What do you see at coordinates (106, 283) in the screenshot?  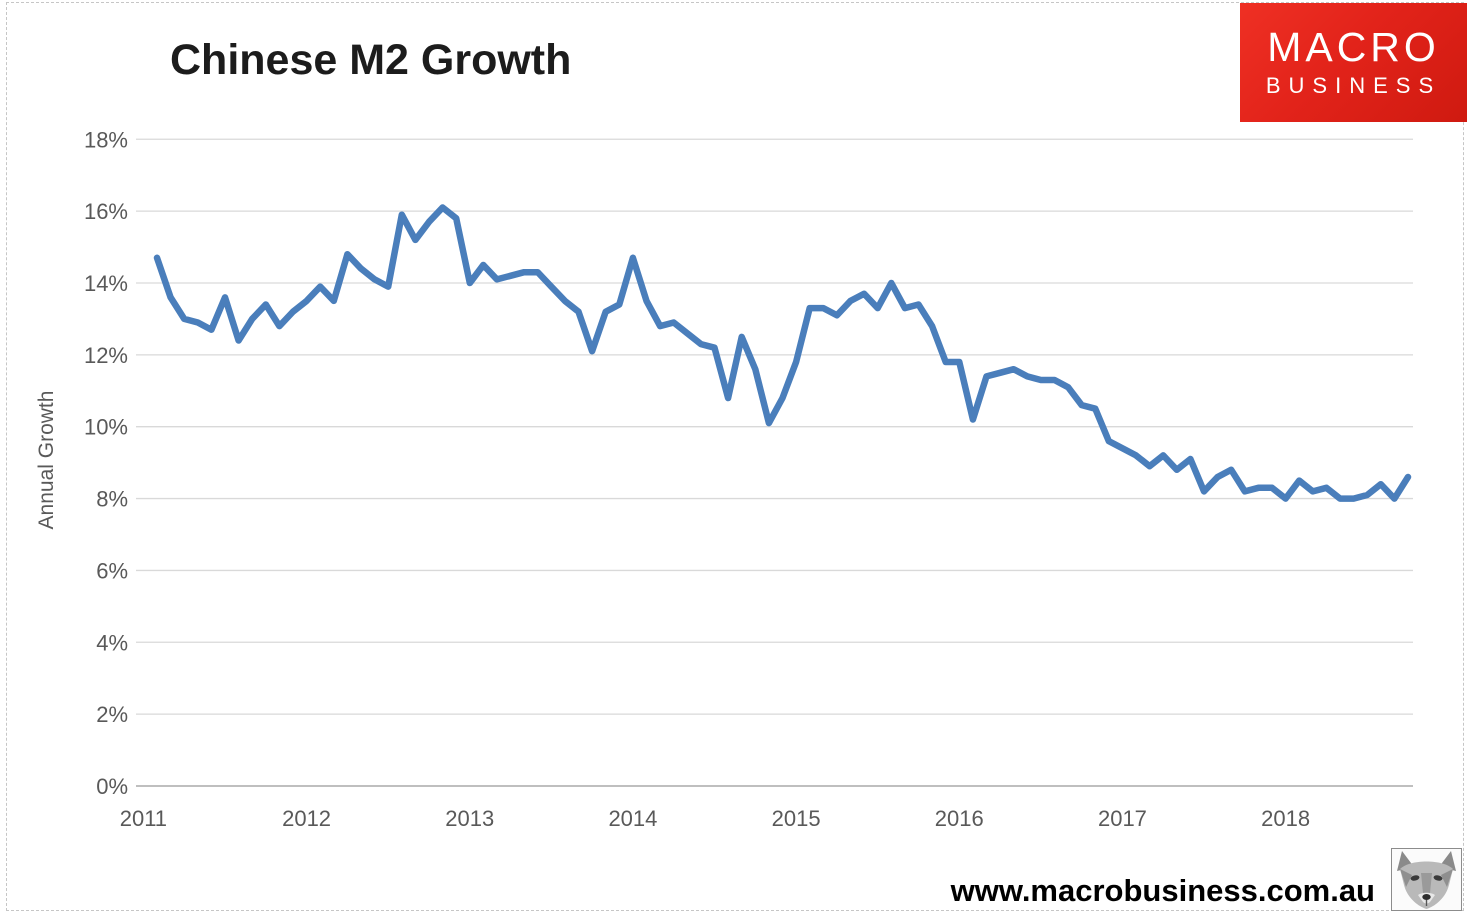 I see `y-tick-label: 14%` at bounding box center [106, 283].